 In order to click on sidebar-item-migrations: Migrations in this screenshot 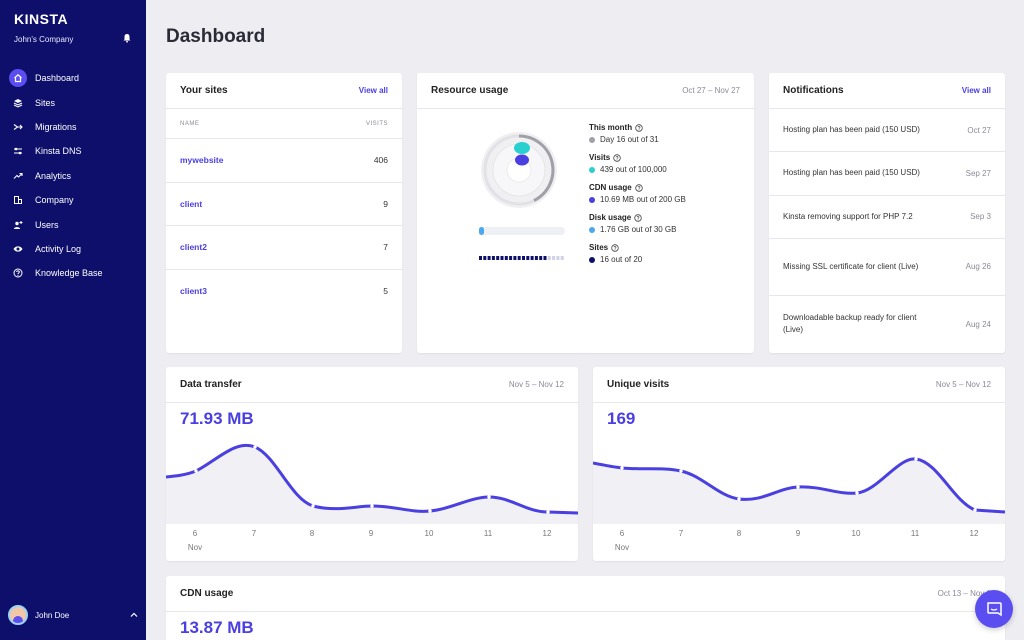, I will do `click(73, 127)`.